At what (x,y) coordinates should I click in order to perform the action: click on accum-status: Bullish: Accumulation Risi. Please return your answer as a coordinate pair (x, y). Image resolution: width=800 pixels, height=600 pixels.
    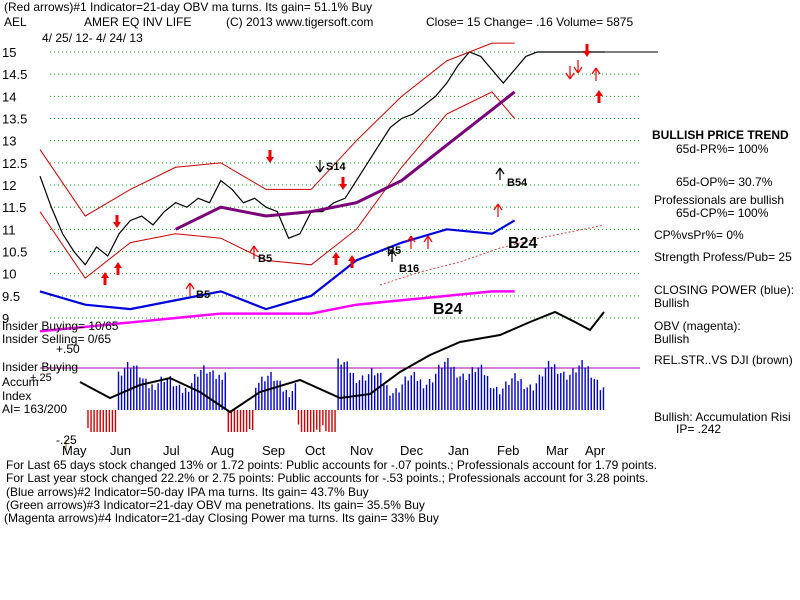
    Looking at the image, I should click on (722, 417).